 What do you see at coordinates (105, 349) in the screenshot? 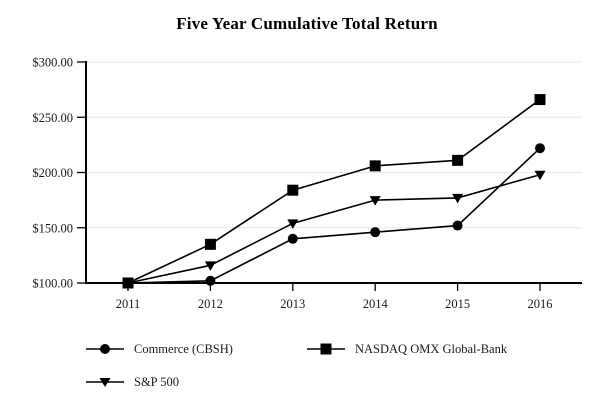
I see `legend-marker-circle` at bounding box center [105, 349].